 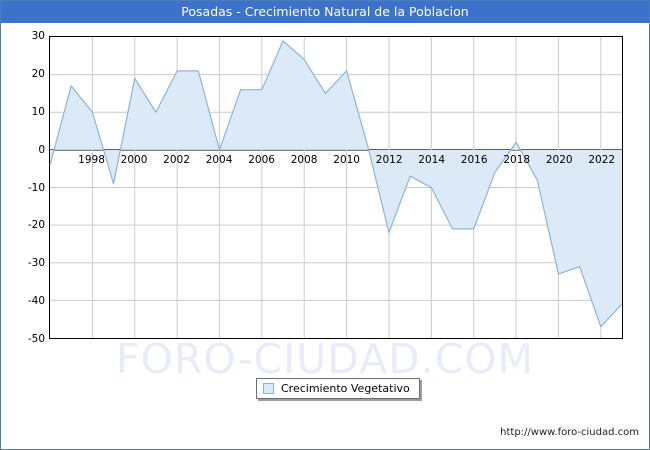 I want to click on y-axis-tick-label: 30, so click(x=38, y=36).